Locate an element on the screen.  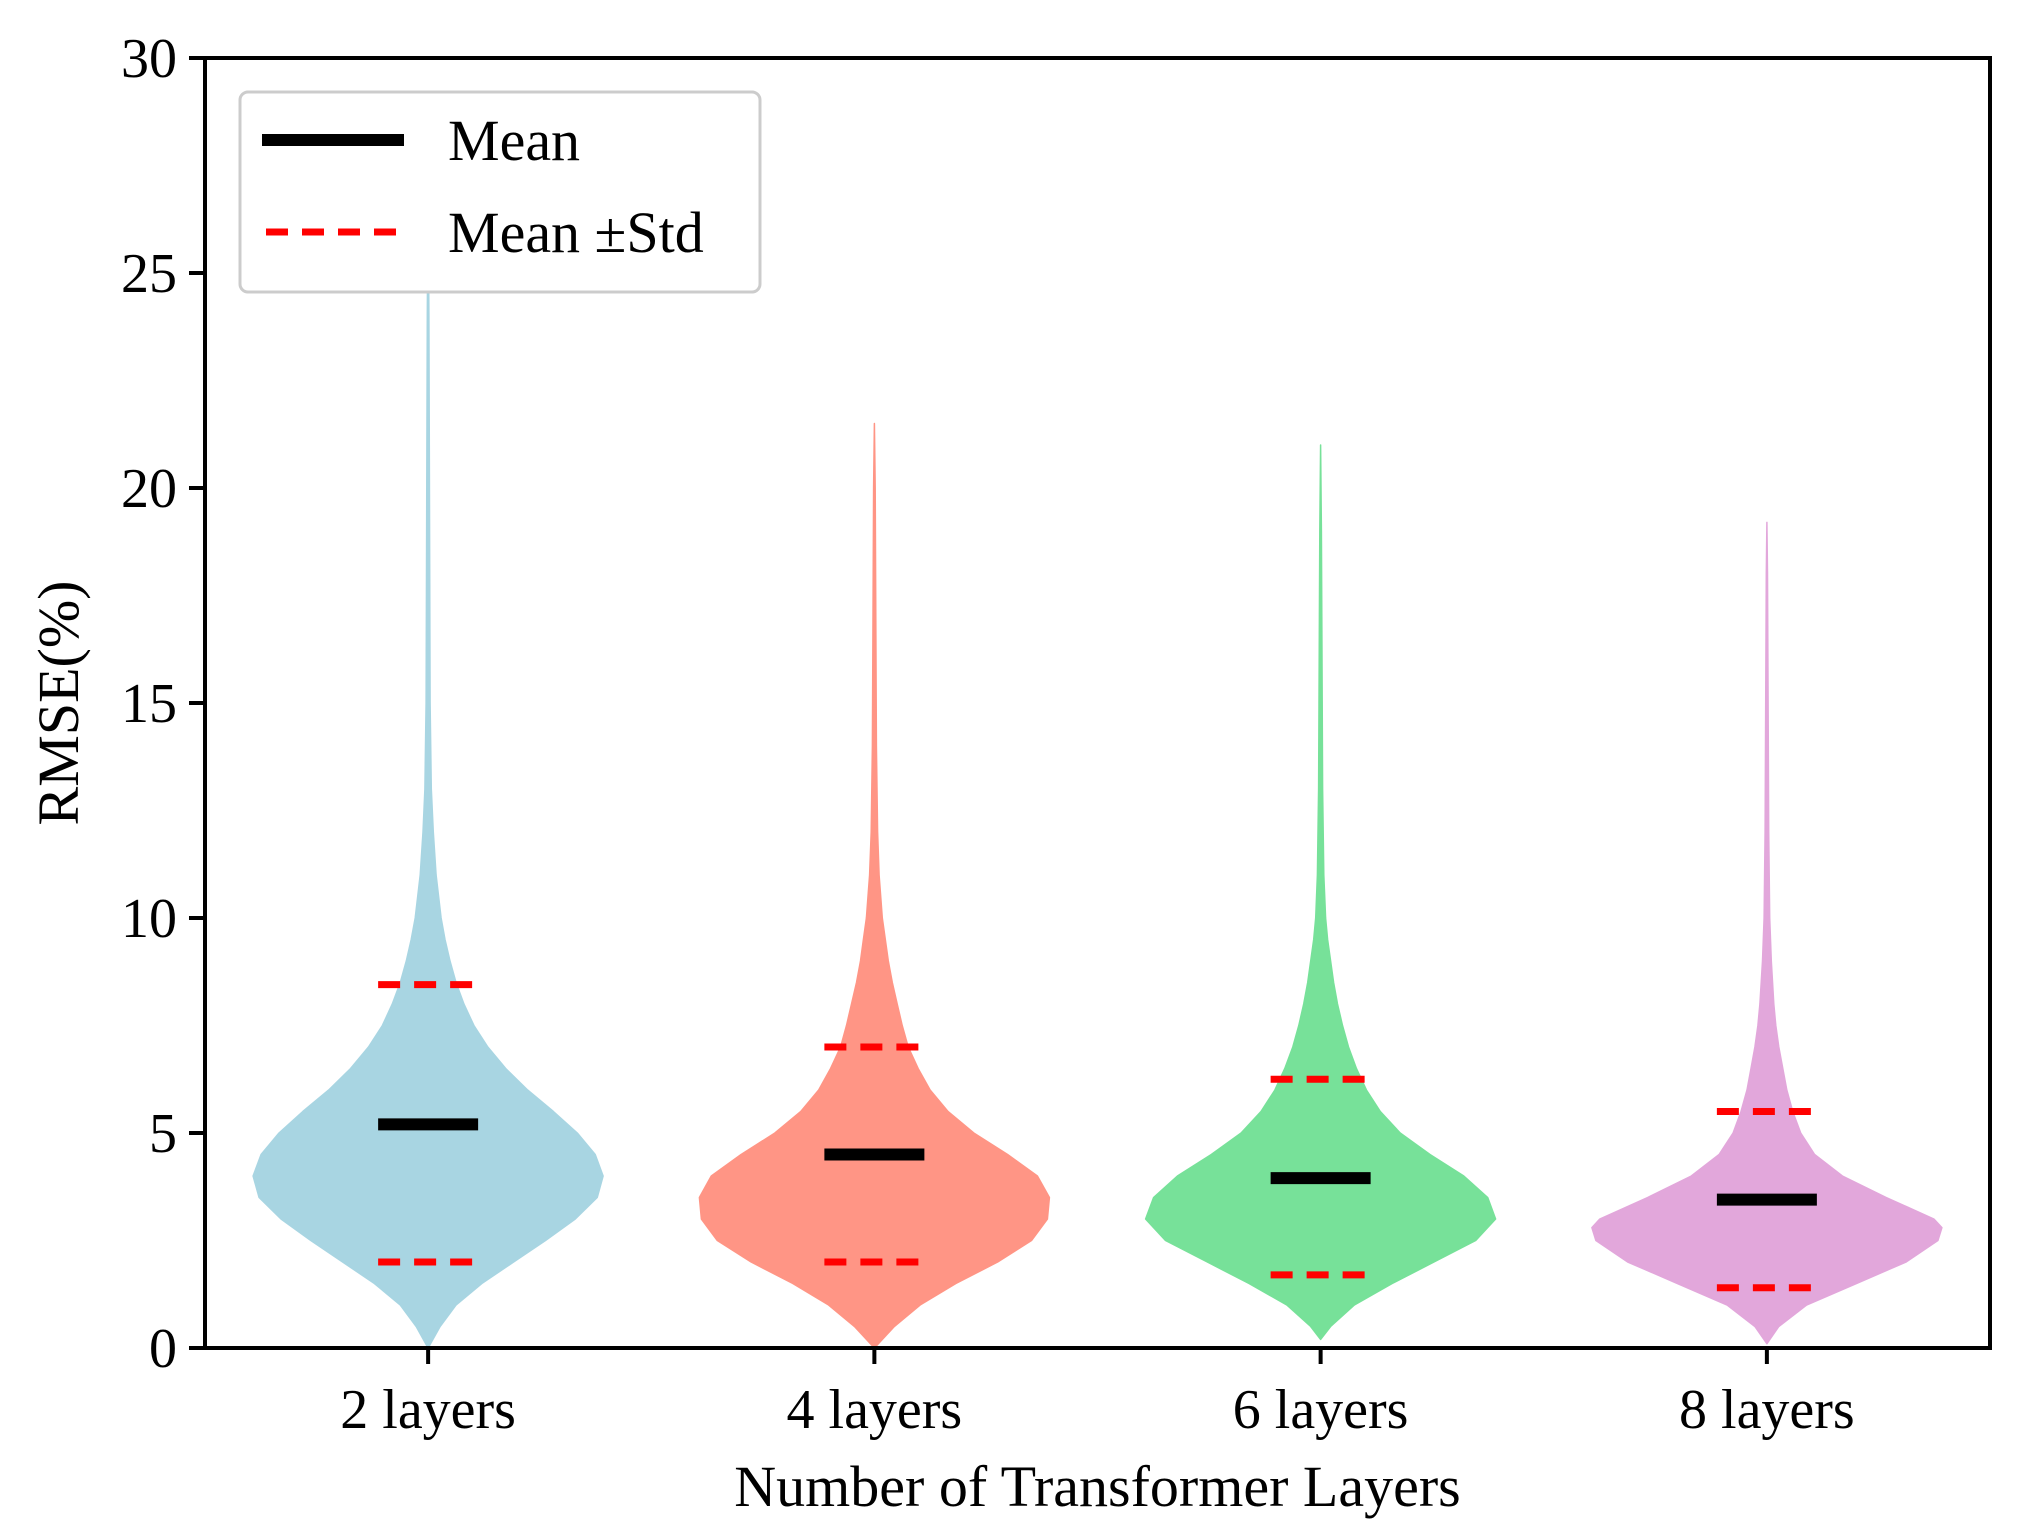
y-tick-label: 30 is located at coordinates (149, 59).